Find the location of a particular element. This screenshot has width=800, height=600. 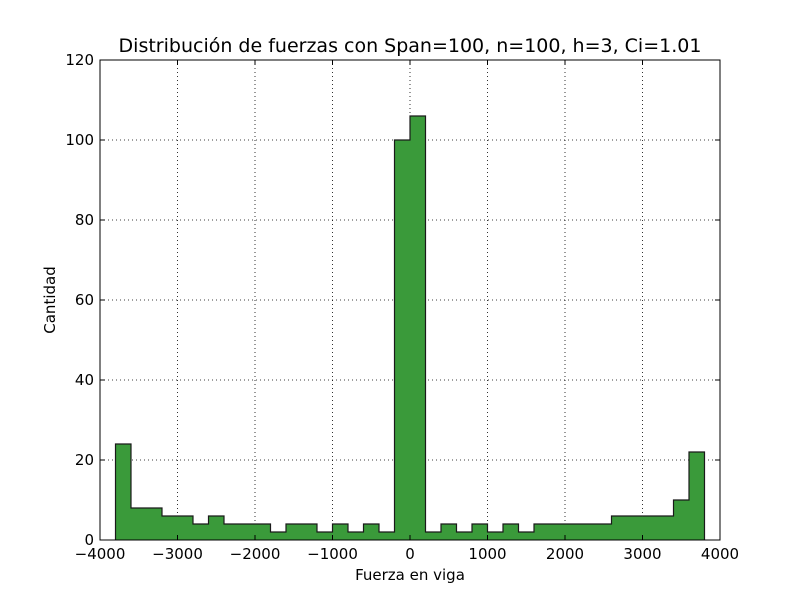

x-tick-label: −4000 is located at coordinates (100, 554).